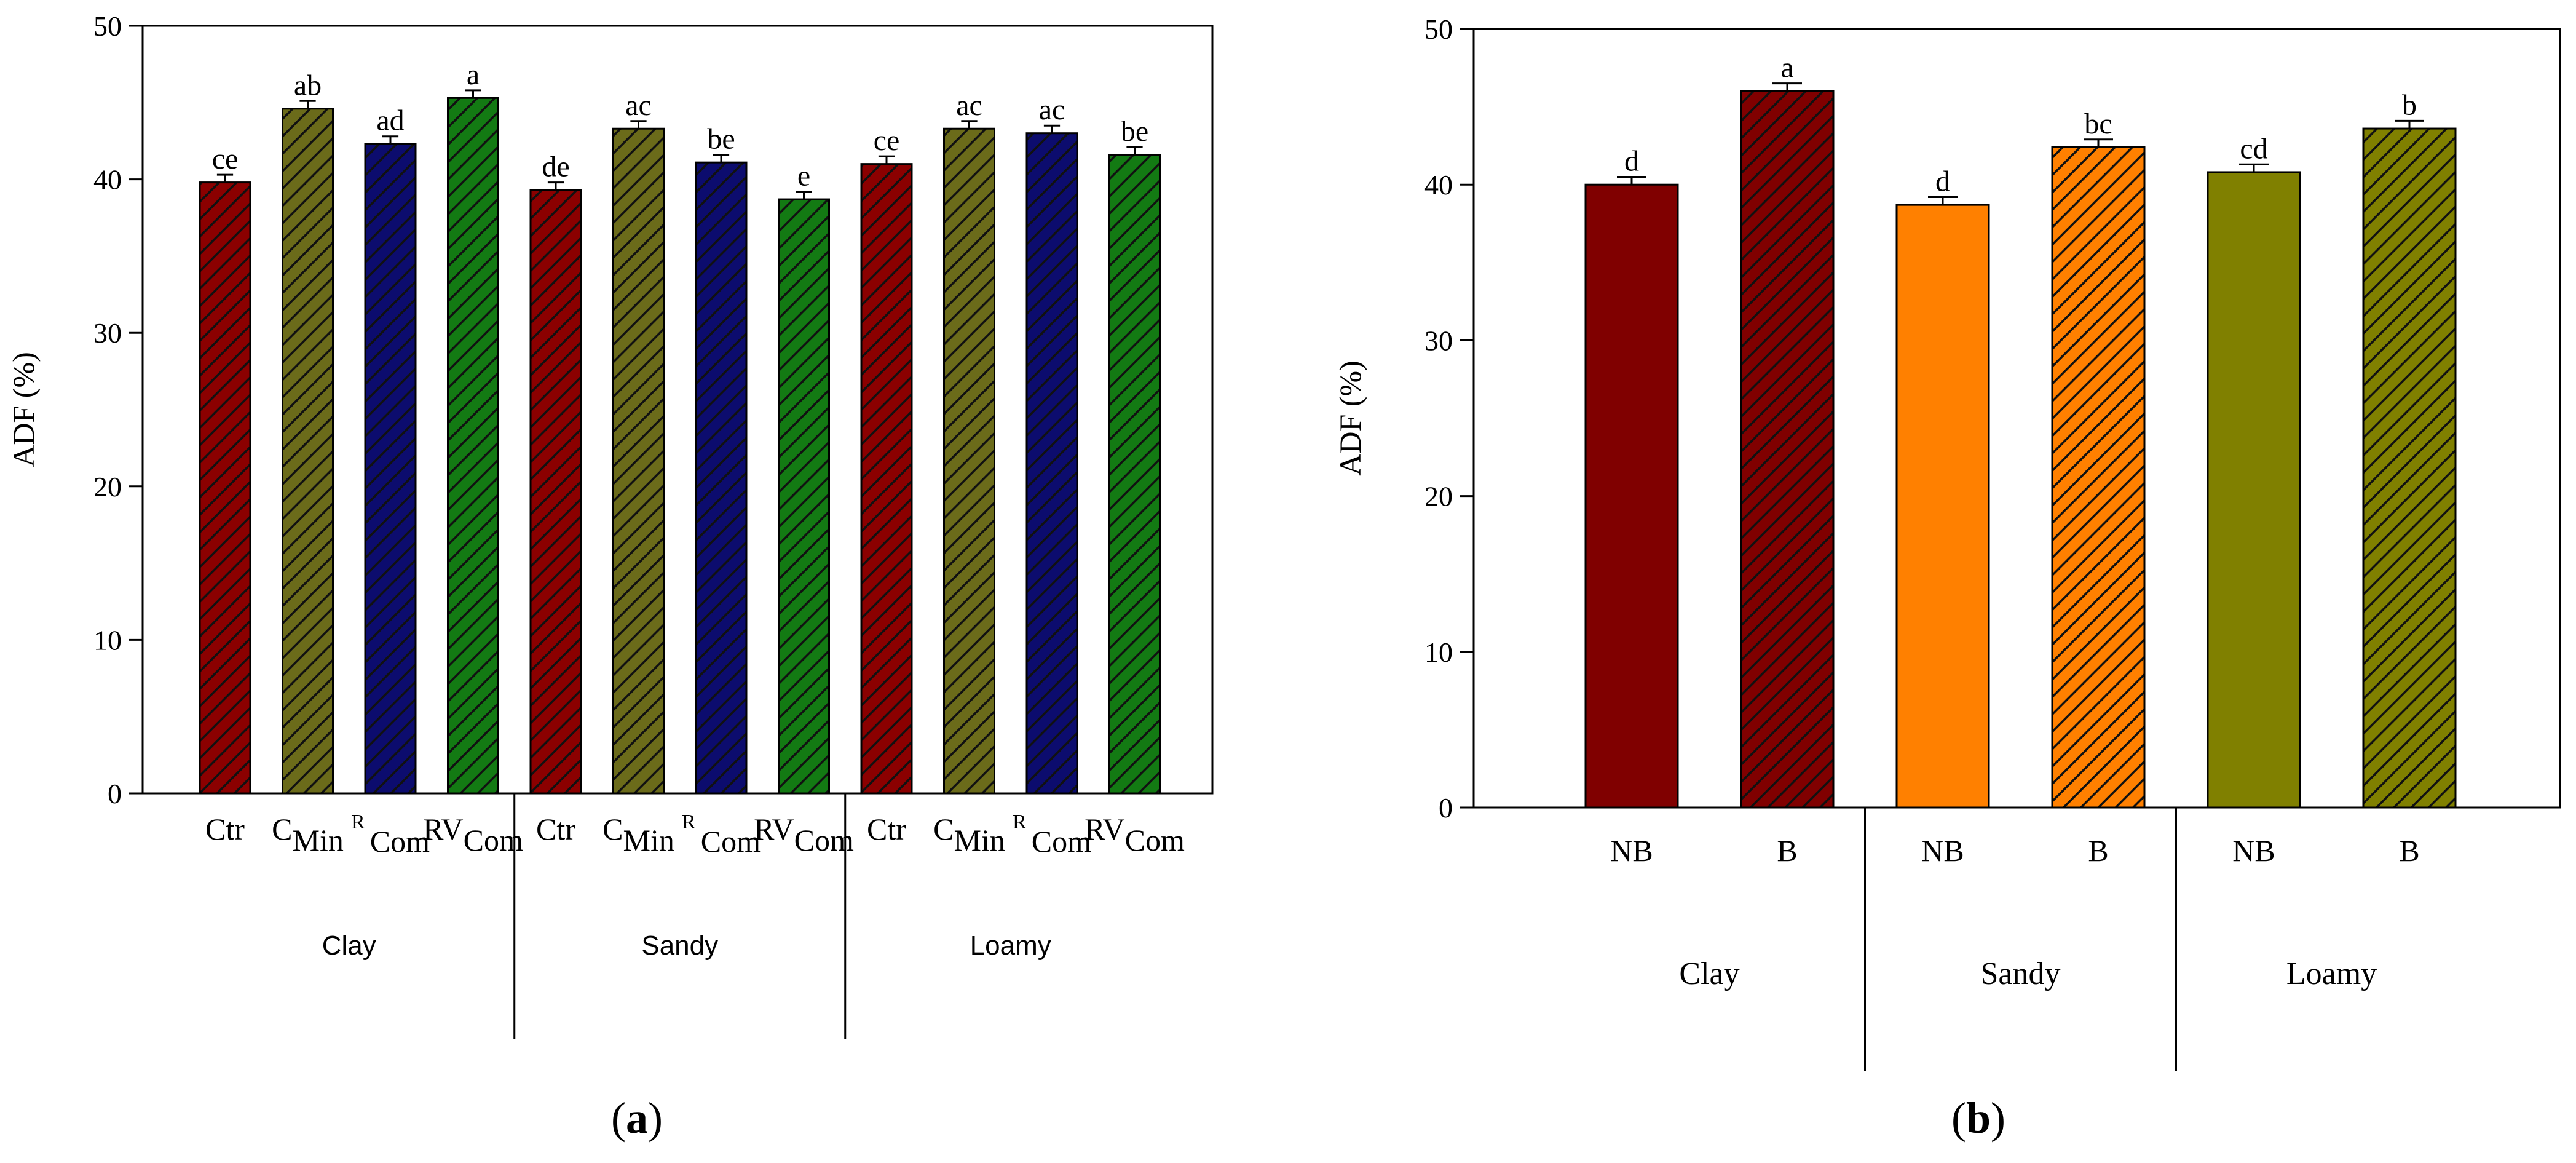  What do you see at coordinates (1052, 110) in the screenshot?
I see `a-letter-10: ac` at bounding box center [1052, 110].